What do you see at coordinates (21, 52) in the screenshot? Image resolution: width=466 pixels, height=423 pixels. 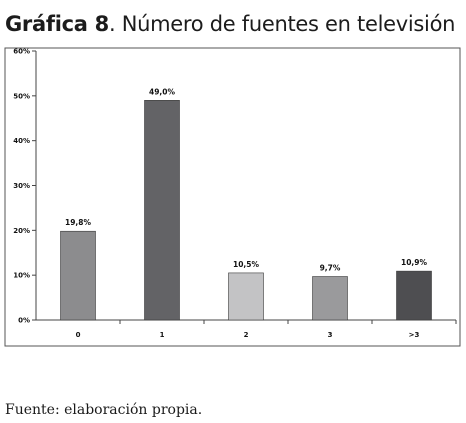 I see `y-tick-label: 60%` at bounding box center [21, 52].